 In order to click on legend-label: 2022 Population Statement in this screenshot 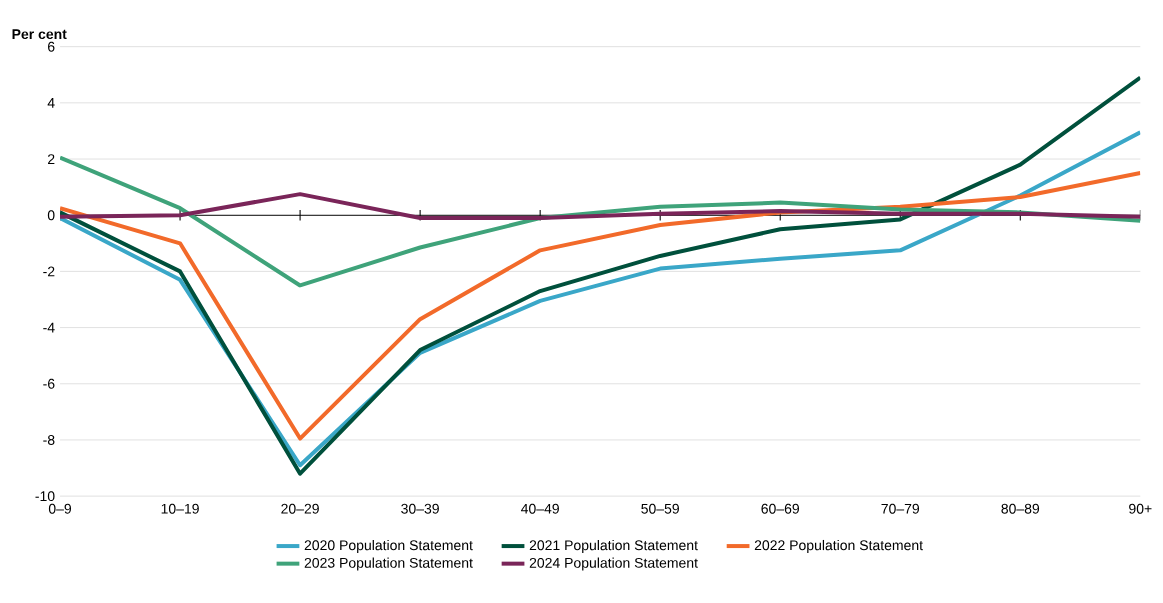, I will do `click(838, 547)`.